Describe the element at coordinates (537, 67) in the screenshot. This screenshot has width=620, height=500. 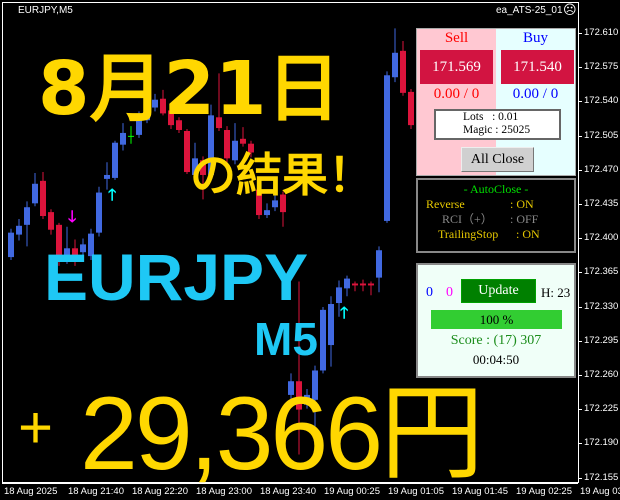
I see `buy-button: 171.540` at that location.